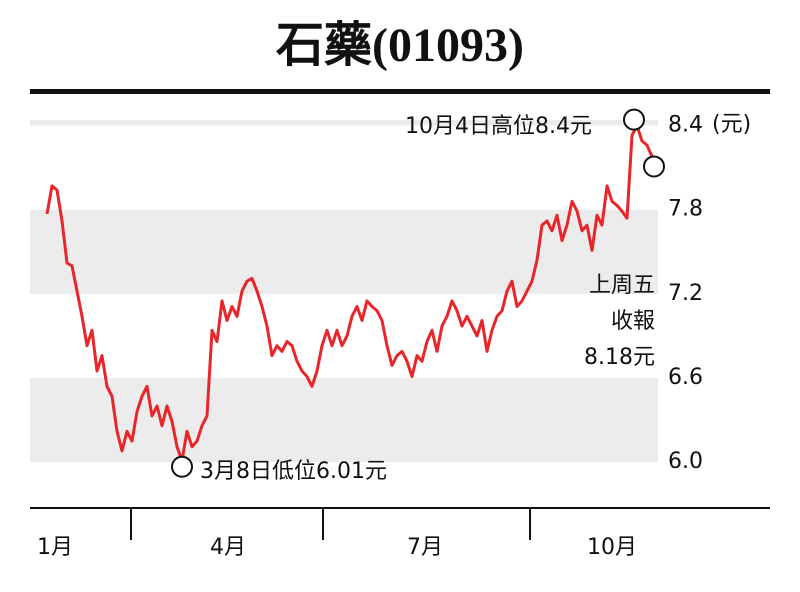 The width and height of the screenshot is (800, 592). I want to click on annotation: 8.18元, so click(619, 357).